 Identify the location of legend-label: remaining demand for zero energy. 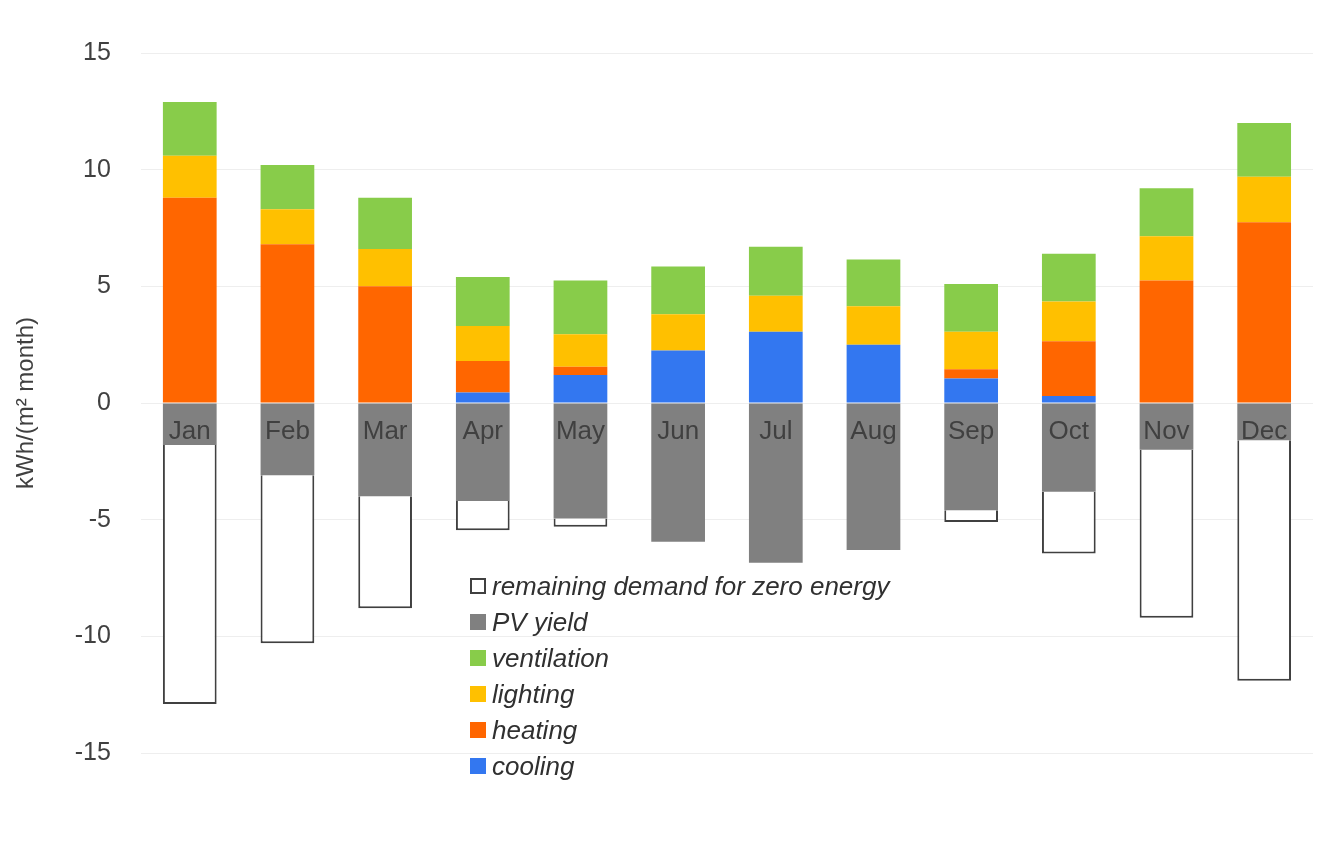
(691, 586).